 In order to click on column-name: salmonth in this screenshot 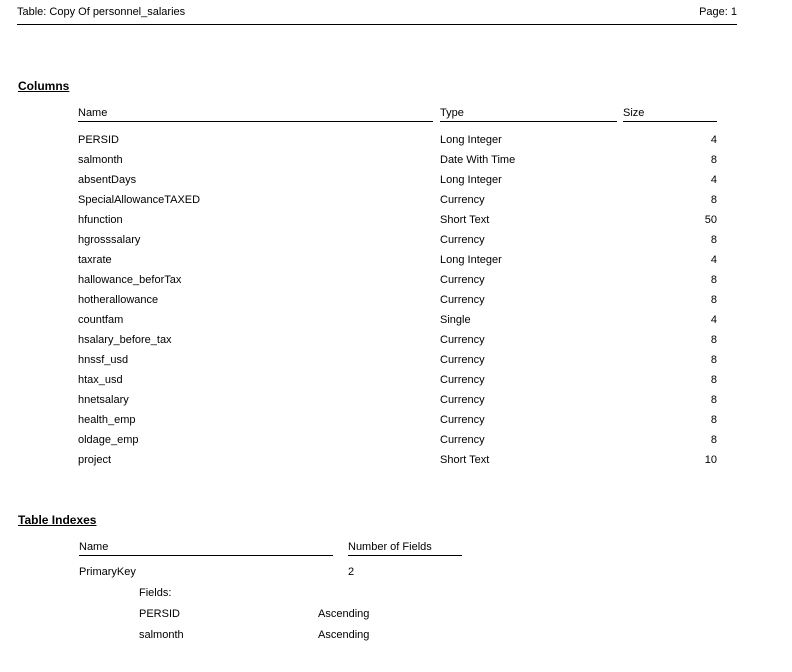, I will do `click(100, 160)`.